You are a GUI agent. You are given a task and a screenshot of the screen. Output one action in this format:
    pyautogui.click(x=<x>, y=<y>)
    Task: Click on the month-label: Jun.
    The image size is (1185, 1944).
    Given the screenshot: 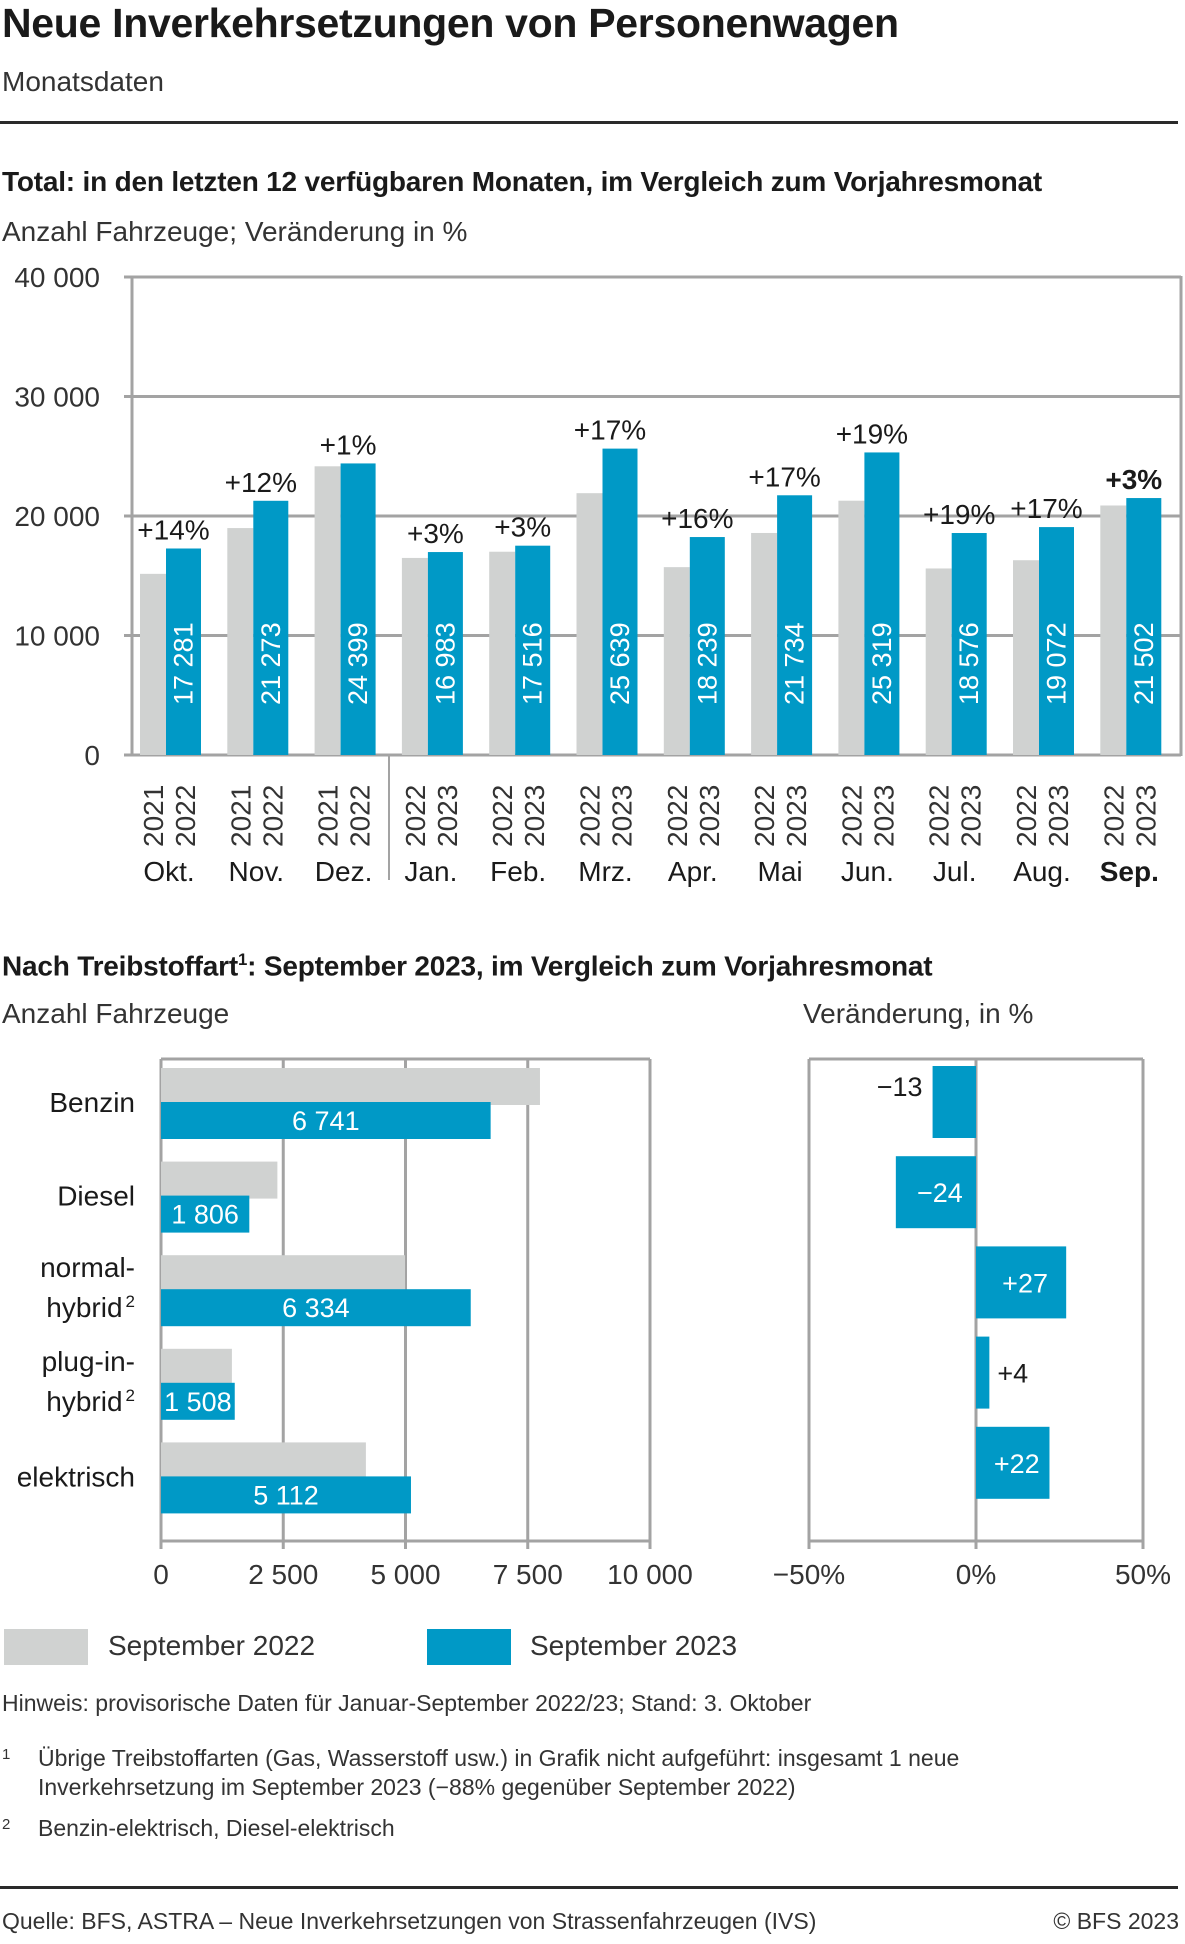 What is the action you would take?
    pyautogui.click(x=867, y=871)
    